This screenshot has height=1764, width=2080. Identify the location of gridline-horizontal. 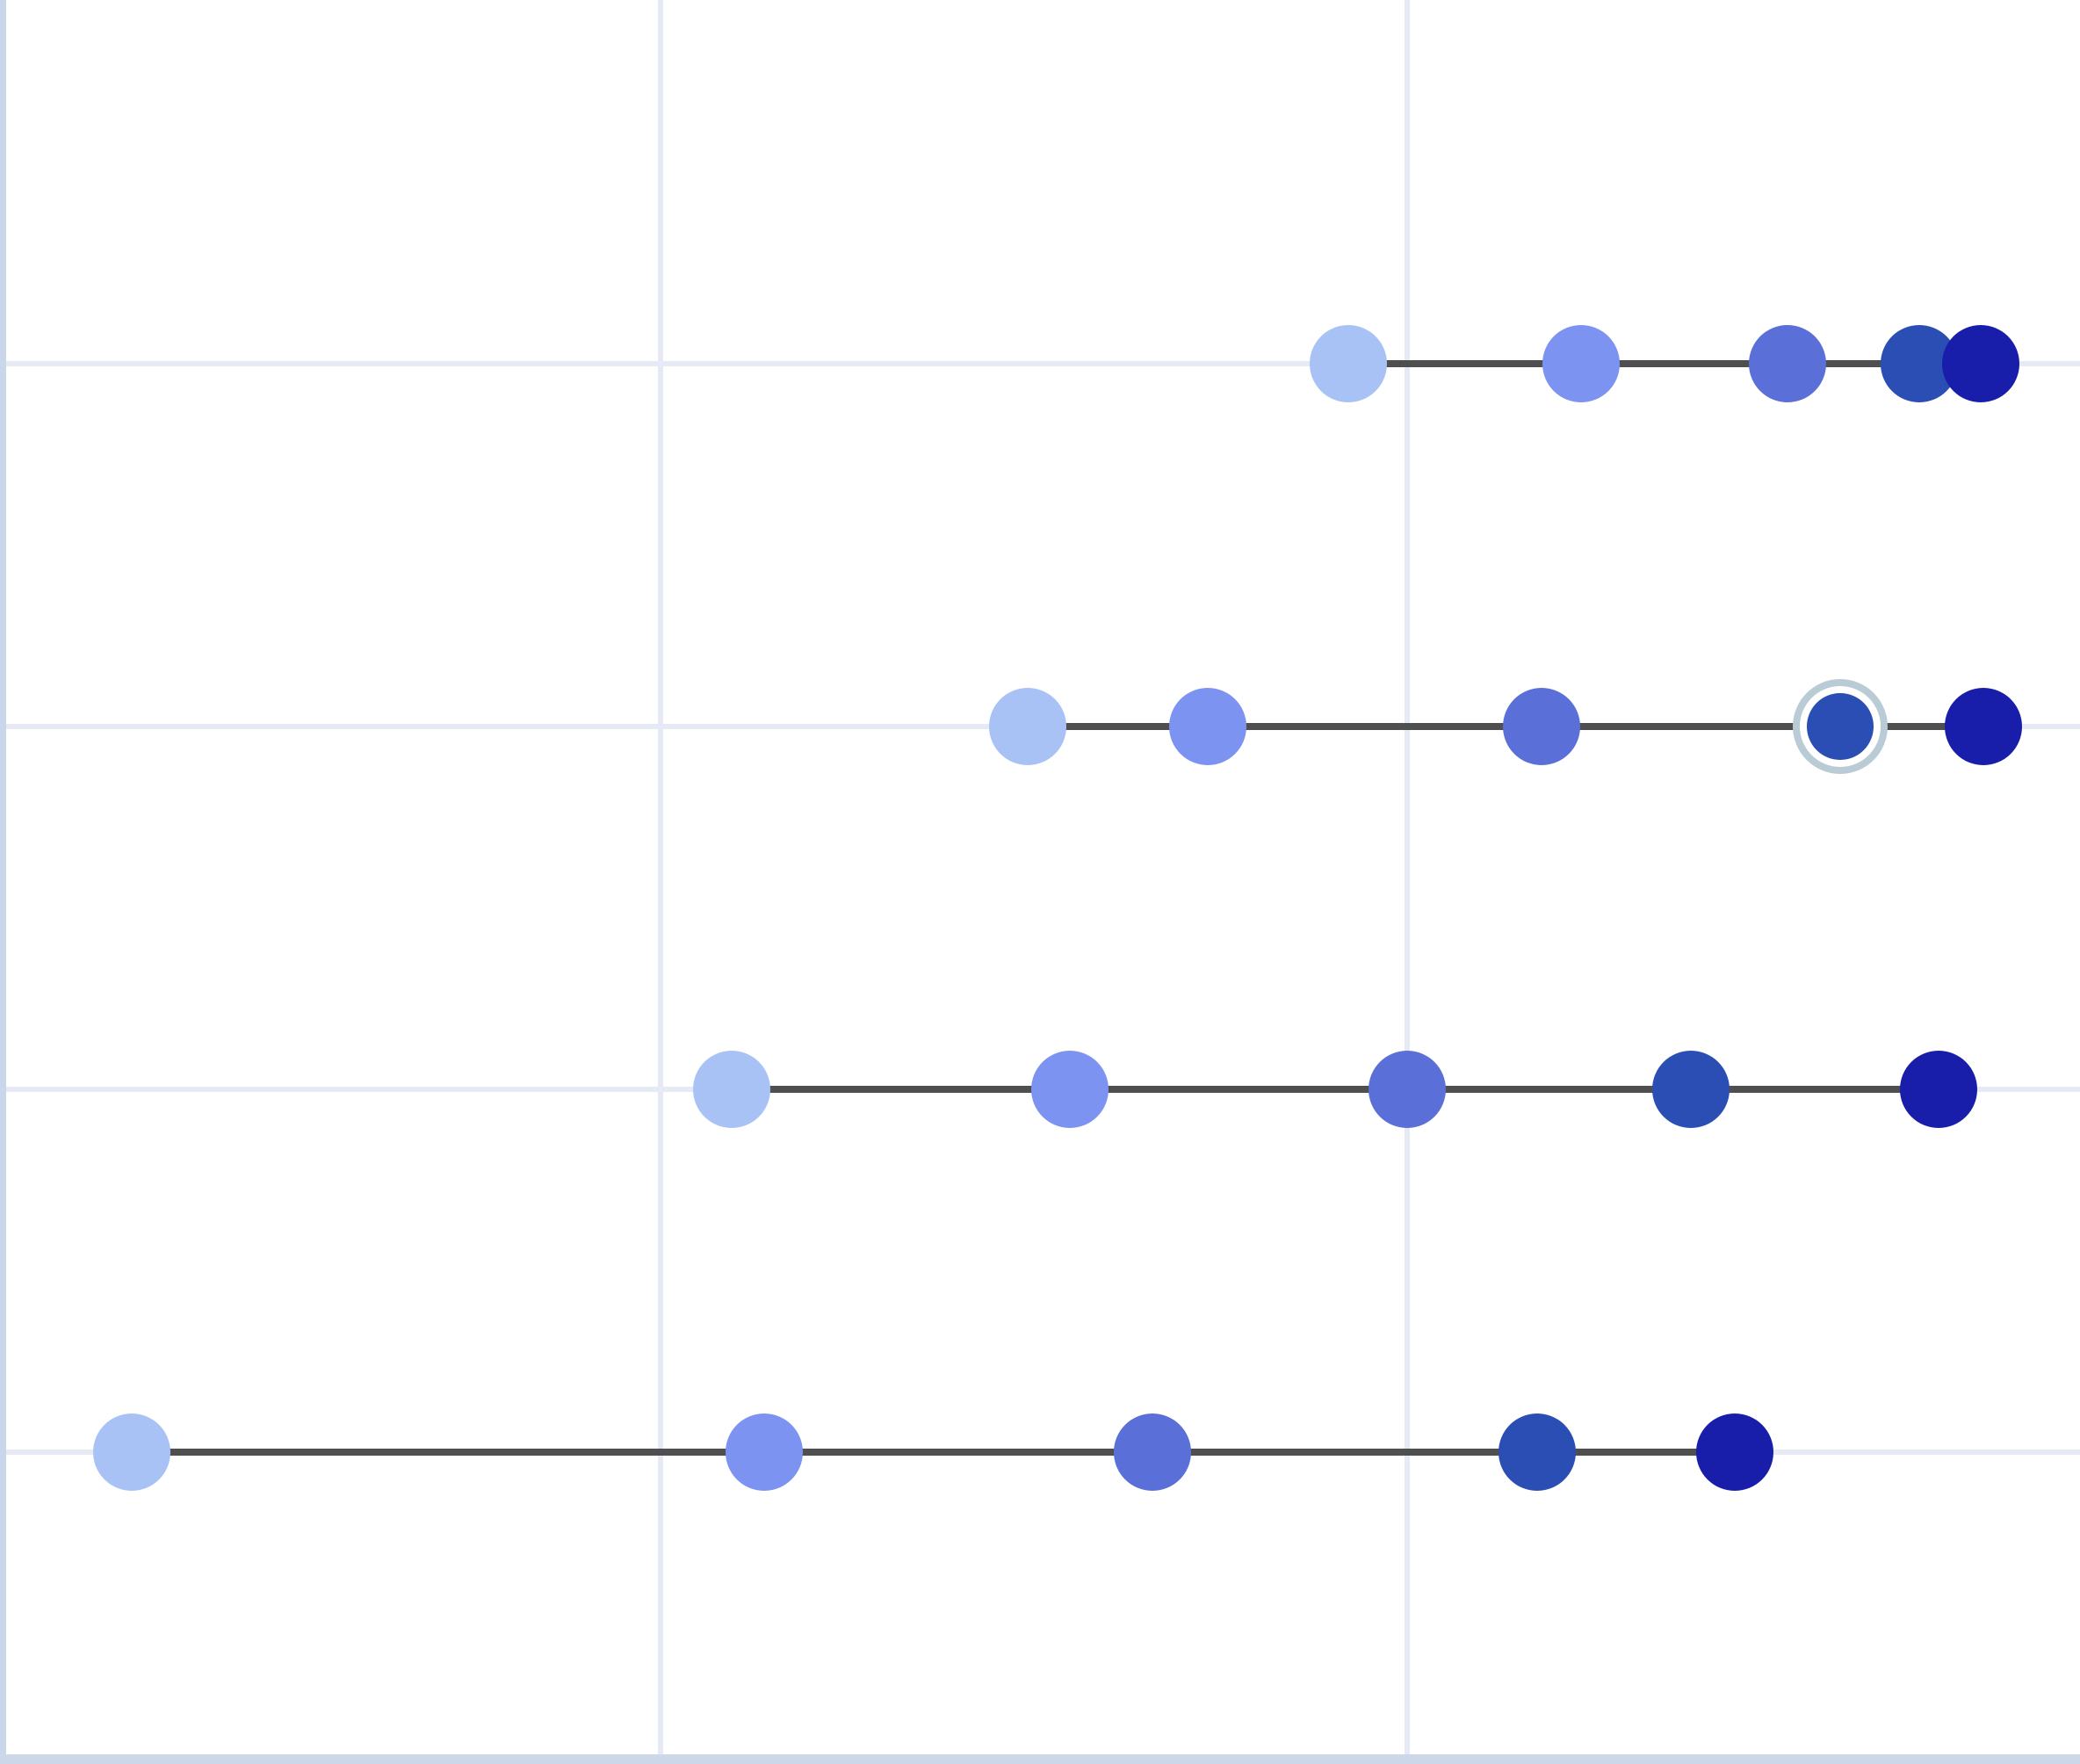
(1040, 364).